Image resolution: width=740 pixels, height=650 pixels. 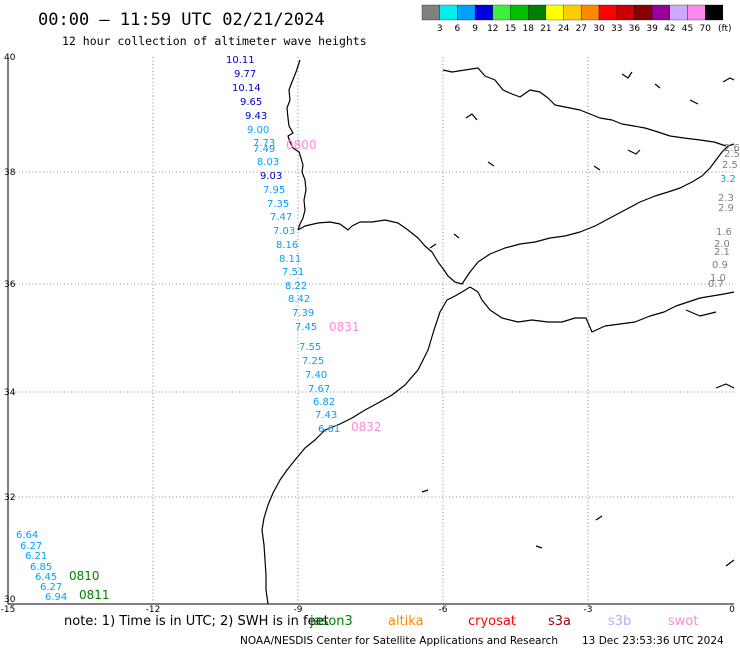 I want to click on coast-mediterranean-north, so click(x=584, y=107).